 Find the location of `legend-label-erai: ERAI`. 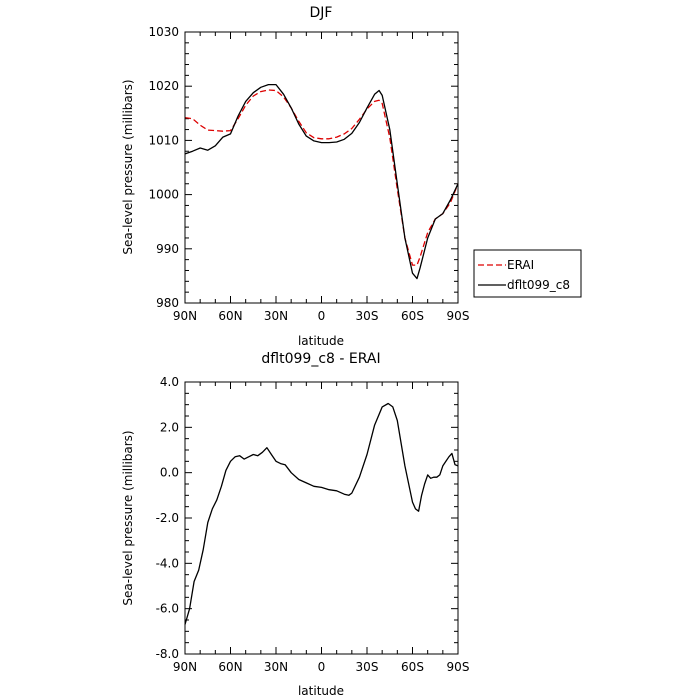

legend-label-erai: ERAI is located at coordinates (520, 265).